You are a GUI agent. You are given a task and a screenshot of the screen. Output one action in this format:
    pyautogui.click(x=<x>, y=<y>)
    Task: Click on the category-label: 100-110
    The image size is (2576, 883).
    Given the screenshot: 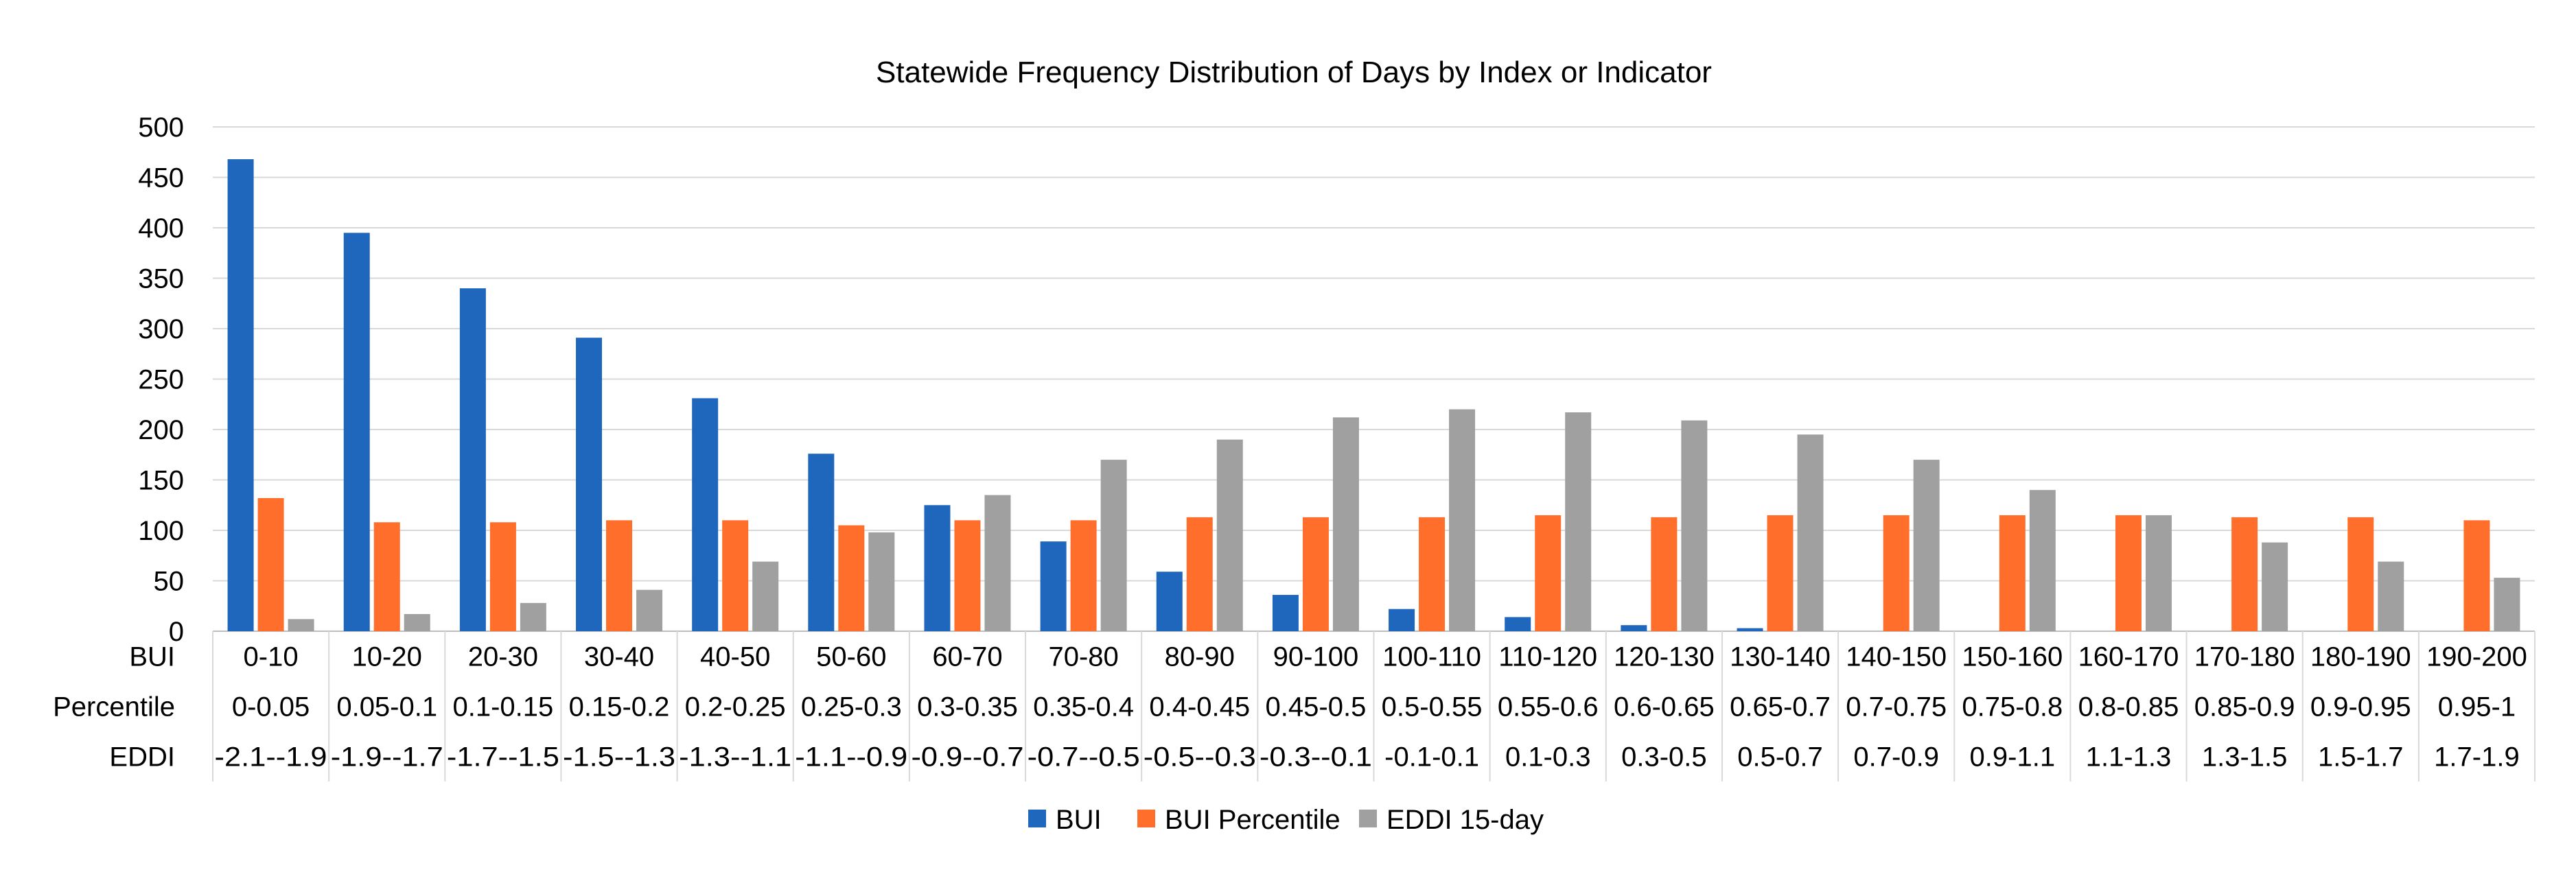 What is the action you would take?
    pyautogui.click(x=1431, y=657)
    